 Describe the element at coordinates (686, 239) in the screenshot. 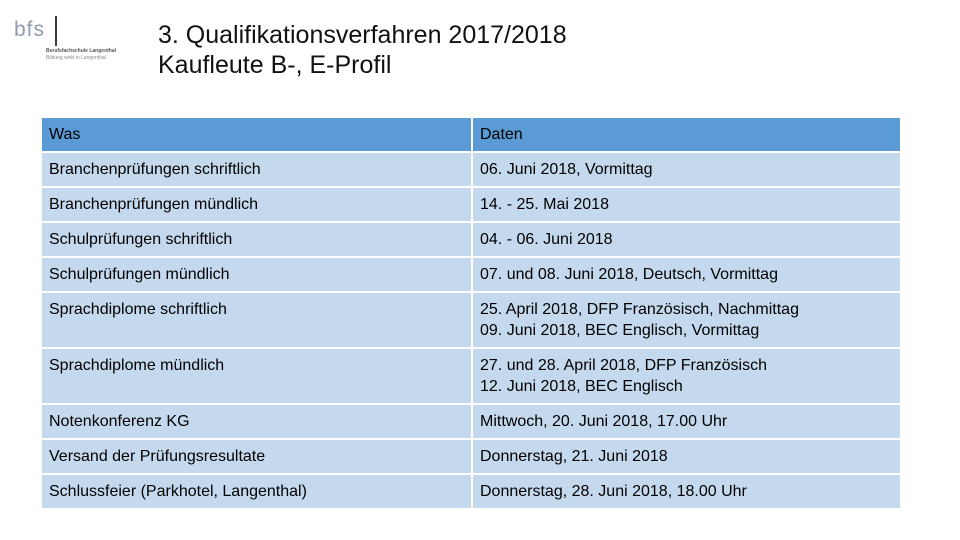

I see `cell-daten: 04. - 06. Juni 2018` at that location.